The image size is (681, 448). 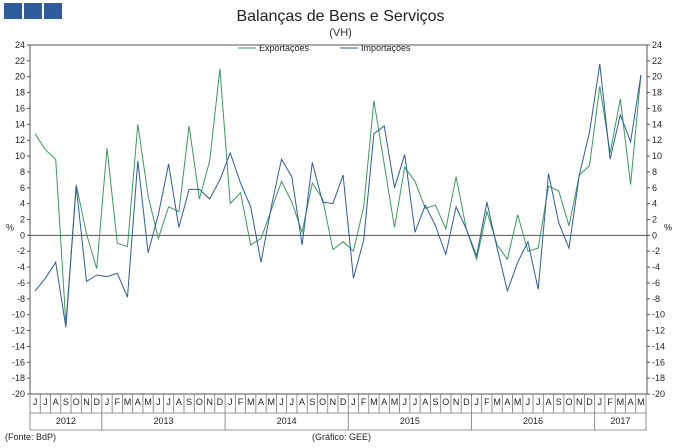 What do you see at coordinates (658, 394) in the screenshot?
I see `y-tick-label-right: -20` at bounding box center [658, 394].